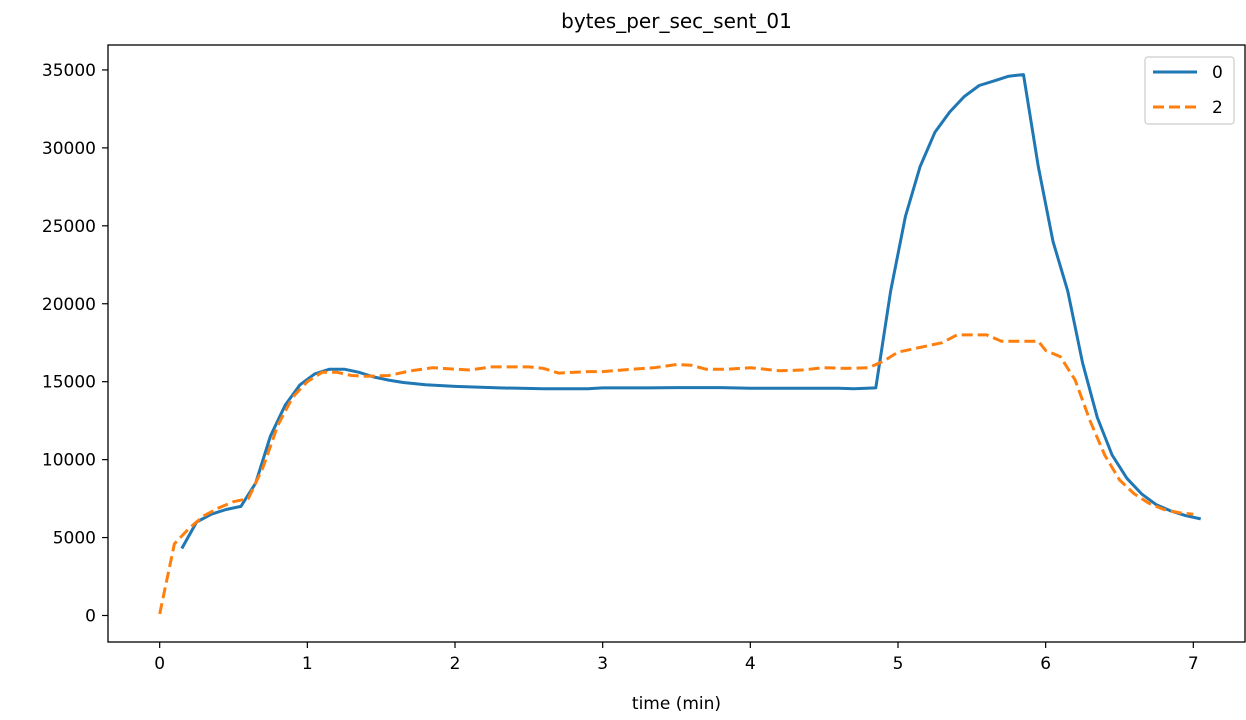 The height and width of the screenshot is (720, 1246). Describe the element at coordinates (1217, 73) in the screenshot. I see `legend-label-0: 0` at that location.